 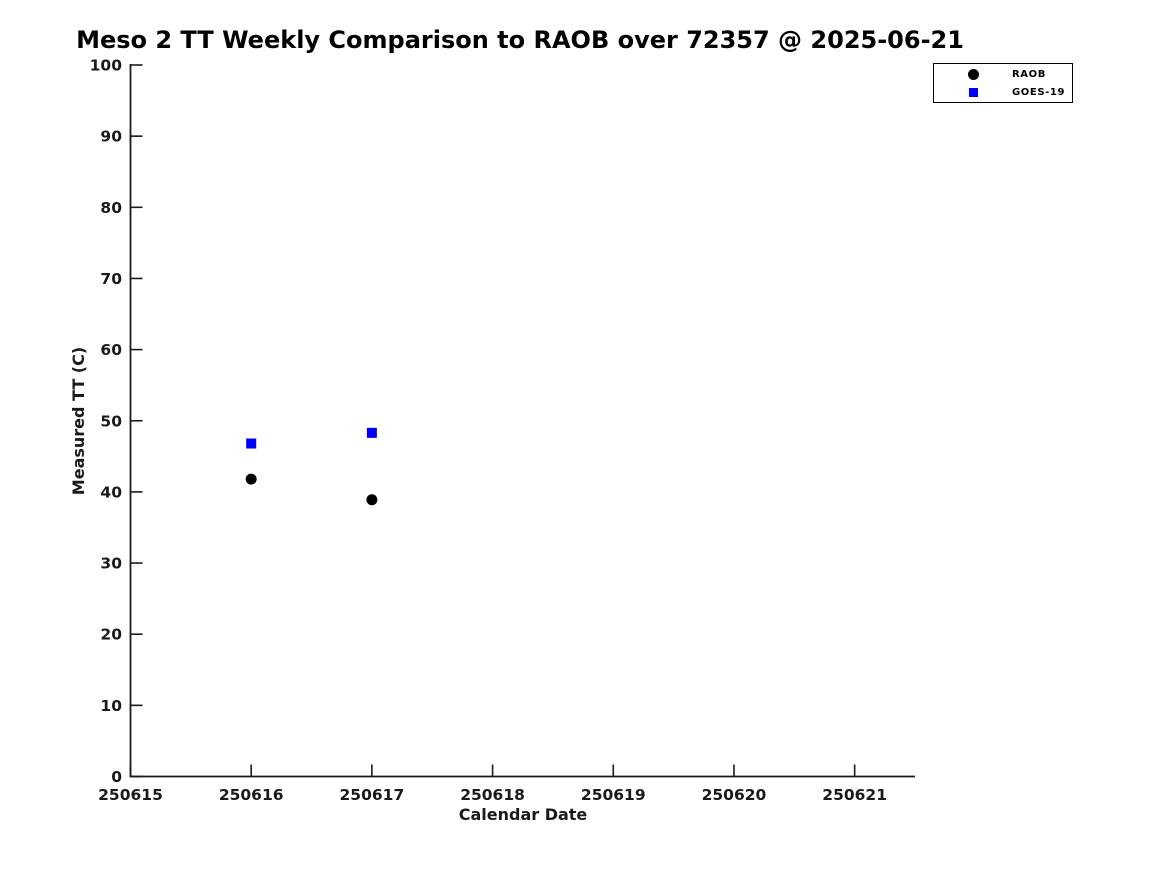 What do you see at coordinates (106, 66) in the screenshot?
I see `y-tick-label: 100` at bounding box center [106, 66].